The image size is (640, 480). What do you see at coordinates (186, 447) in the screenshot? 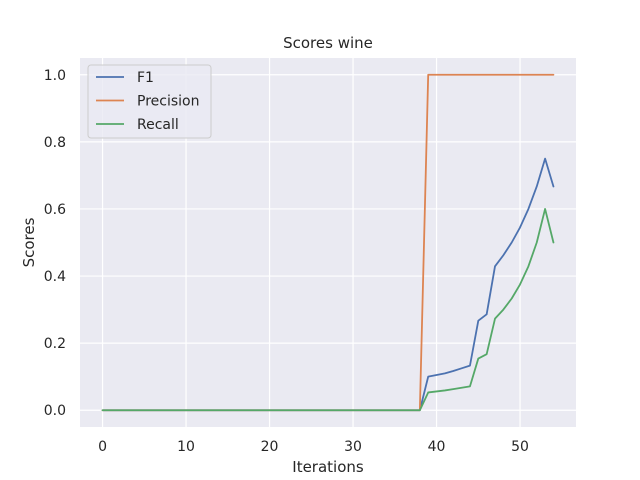
I see `x-tick-label: 10` at bounding box center [186, 447].